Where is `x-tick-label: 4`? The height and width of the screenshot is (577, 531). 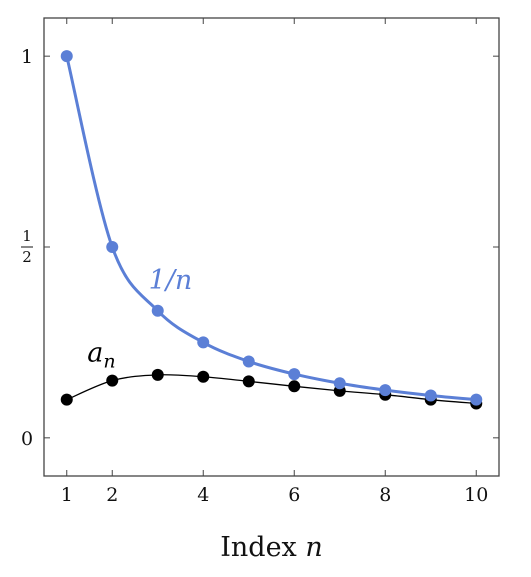
x-tick-label: 4 is located at coordinates (203, 495).